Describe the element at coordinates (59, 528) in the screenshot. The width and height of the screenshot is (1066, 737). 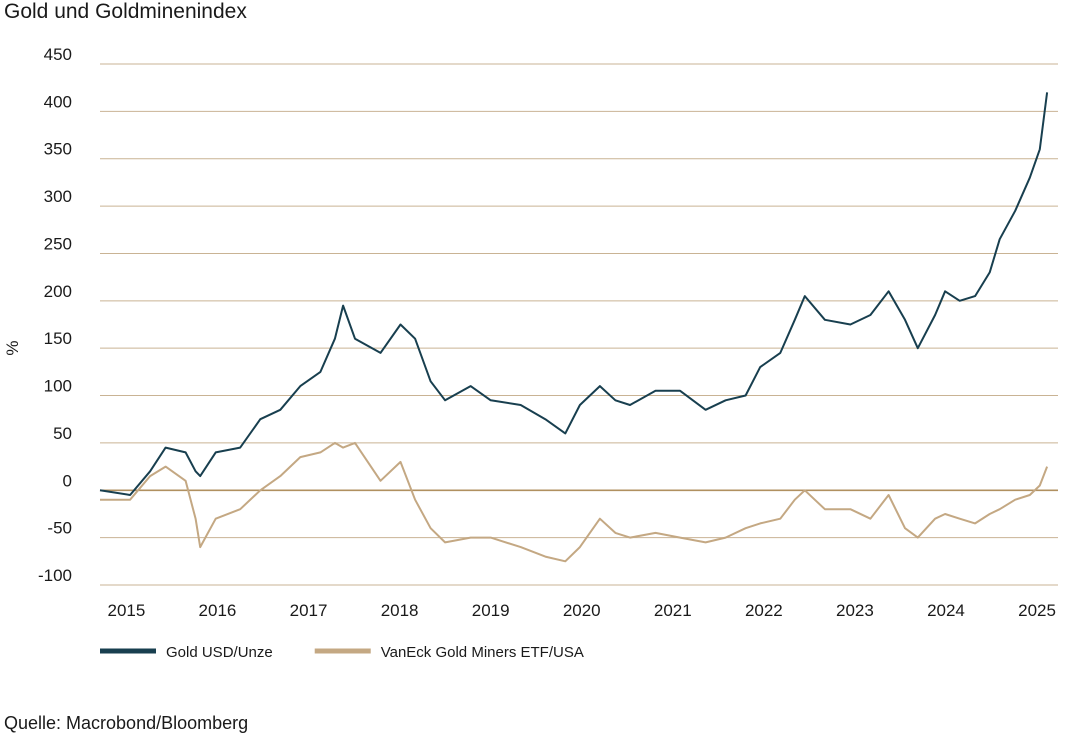
I see `y-tick-label: -50` at that location.